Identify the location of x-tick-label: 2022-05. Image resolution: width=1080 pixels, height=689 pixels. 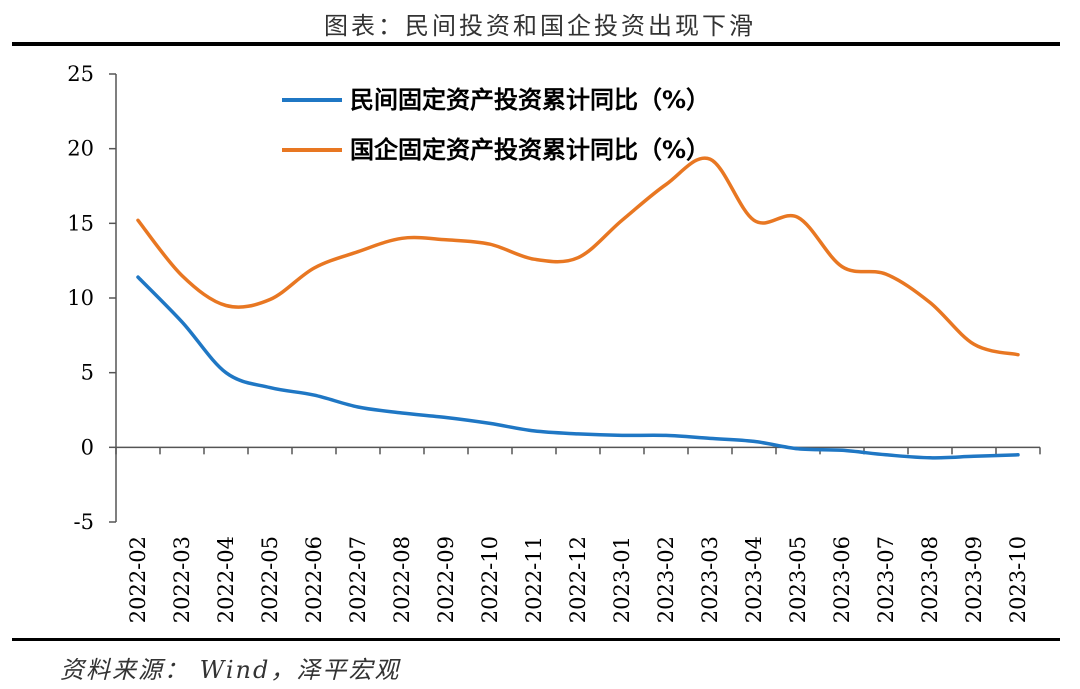
(270, 579).